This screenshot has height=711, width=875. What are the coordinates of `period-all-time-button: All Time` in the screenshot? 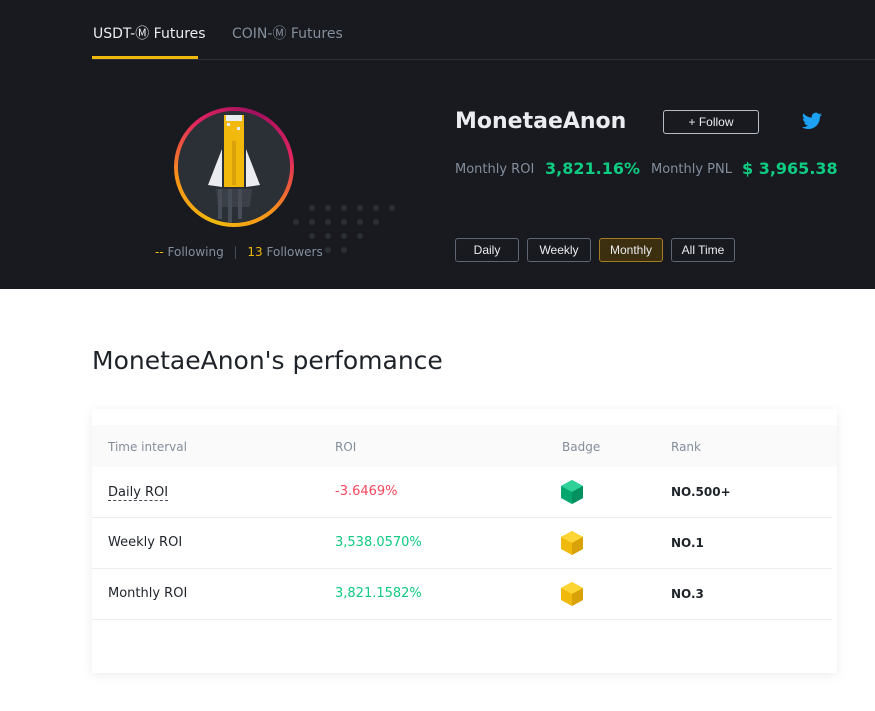 It's located at (703, 250).